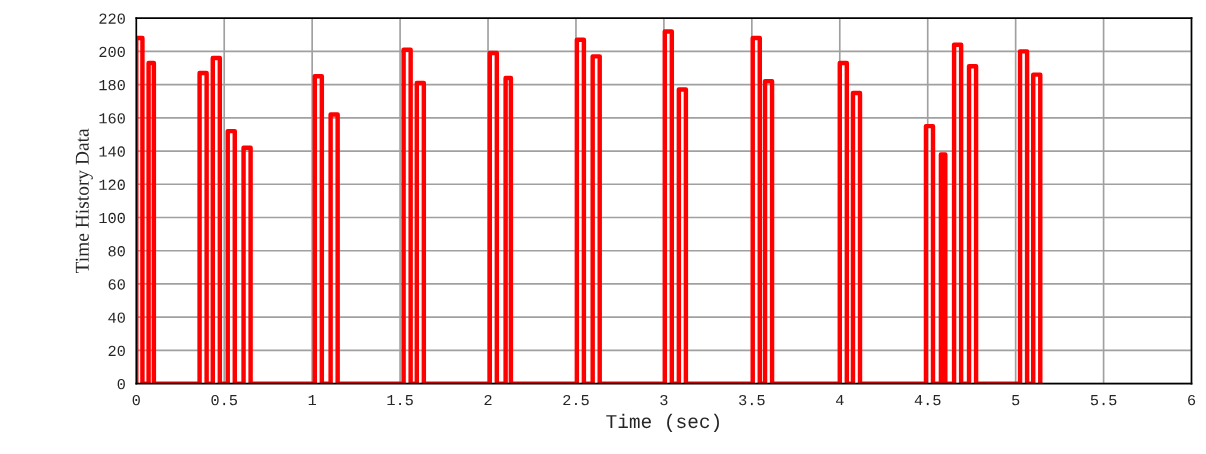  What do you see at coordinates (112, 52) in the screenshot?
I see `y-tick-label: 200` at bounding box center [112, 52].